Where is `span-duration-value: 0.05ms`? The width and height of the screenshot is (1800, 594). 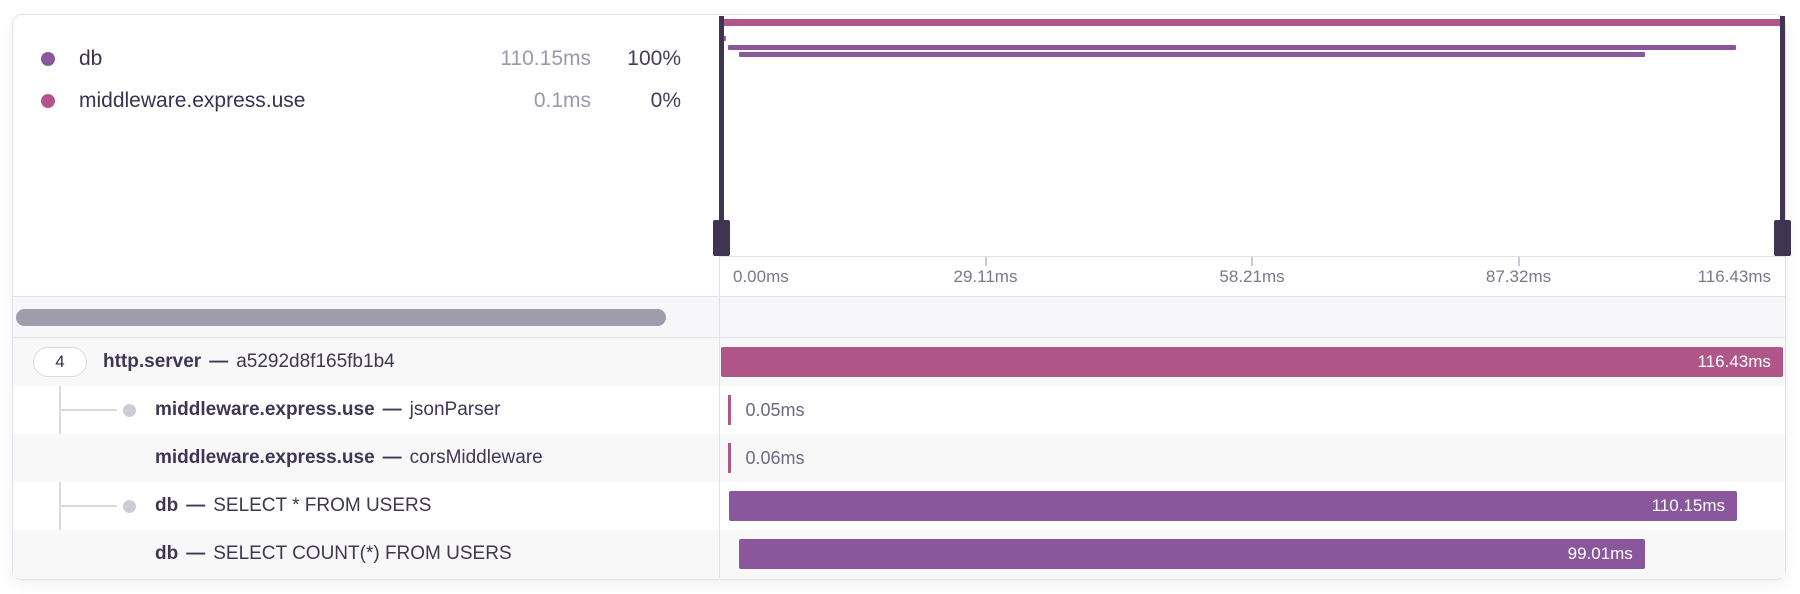
span-duration-value: 0.05ms is located at coordinates (775, 409).